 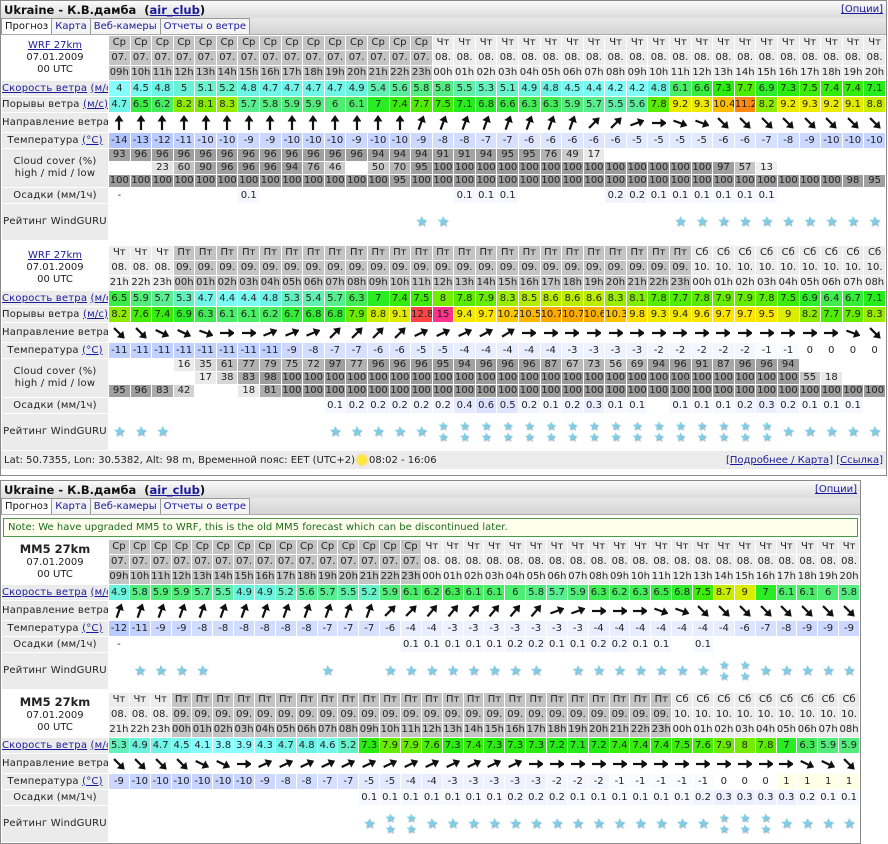 What do you see at coordinates (119, 730) in the screenshot?
I see `header-hour: 21h` at bounding box center [119, 730].